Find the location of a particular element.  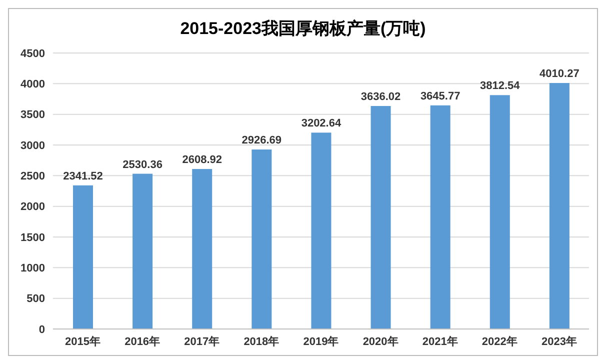

y-tick-label: 0 is located at coordinates (41, 330).